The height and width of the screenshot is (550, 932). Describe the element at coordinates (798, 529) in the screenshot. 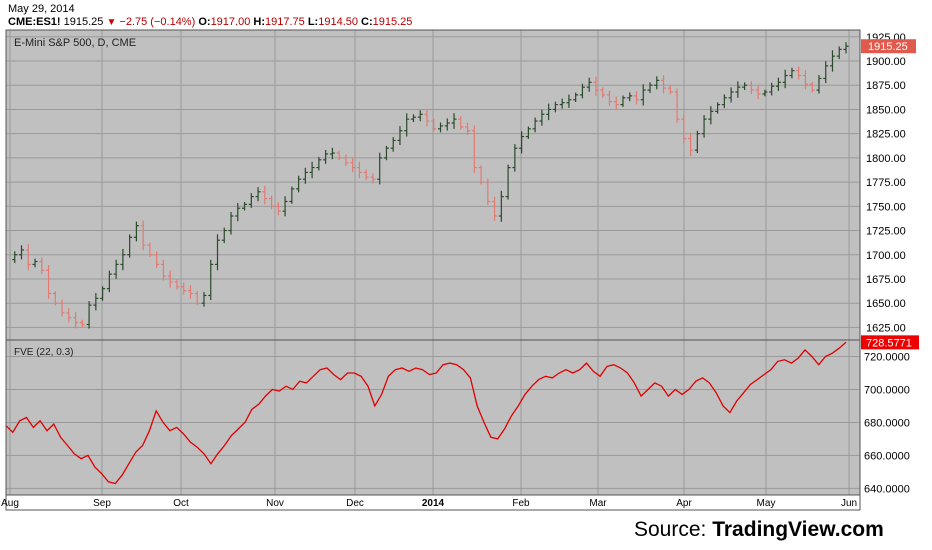

I see `source-brand: TradingView.com` at that location.